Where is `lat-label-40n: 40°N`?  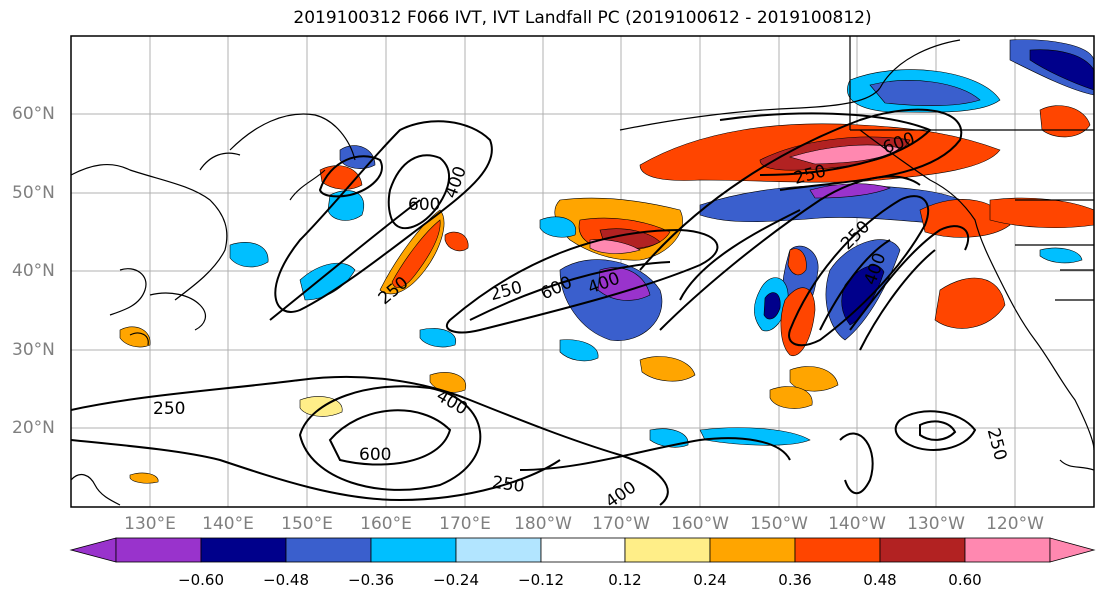 lat-label-40n: 40°N is located at coordinates (33, 271).